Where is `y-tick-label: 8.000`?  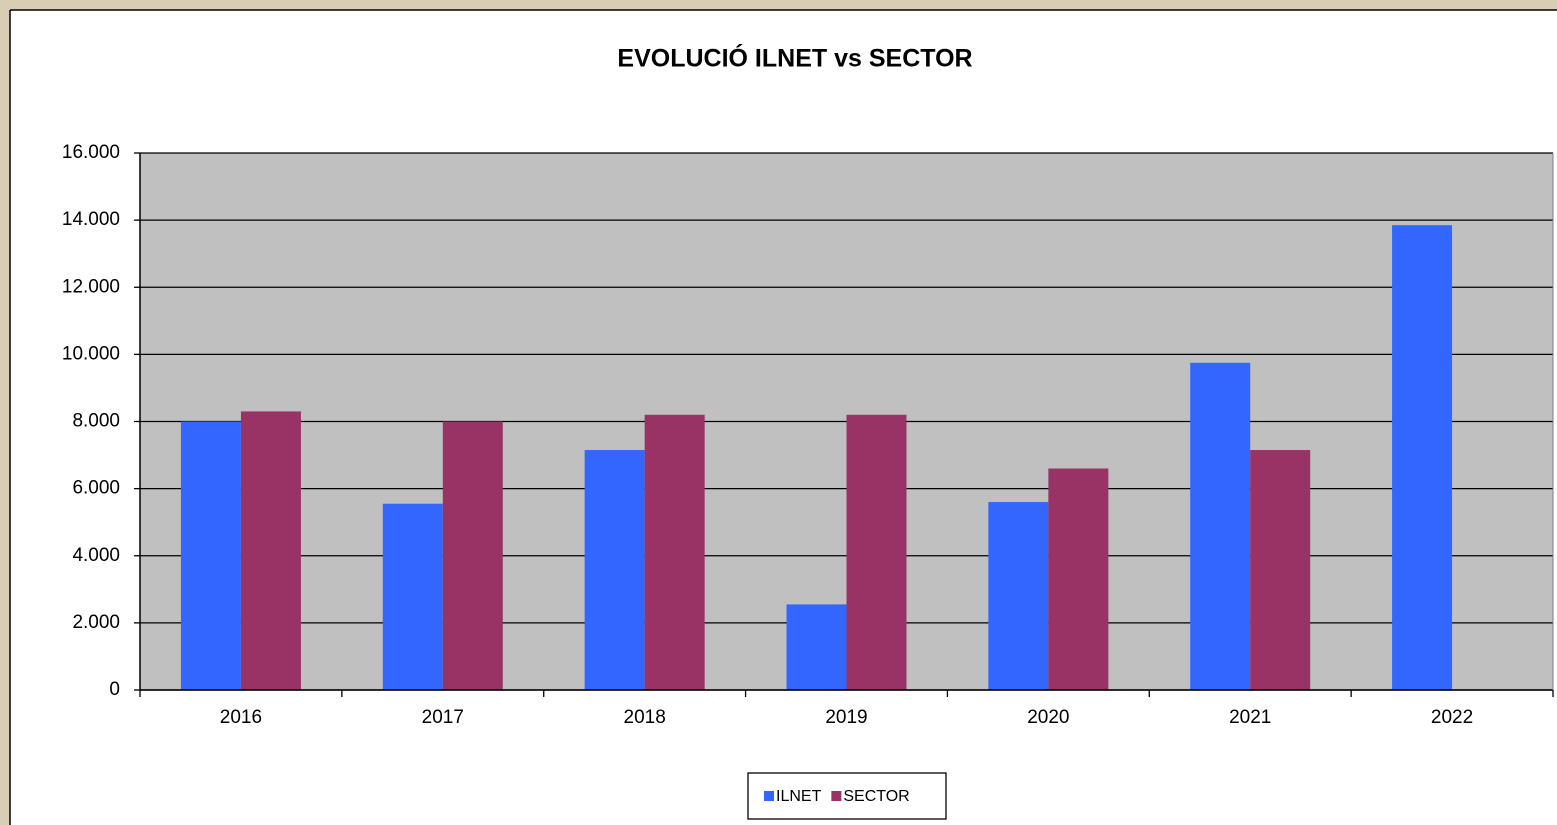 y-tick-label: 8.000 is located at coordinates (96, 421).